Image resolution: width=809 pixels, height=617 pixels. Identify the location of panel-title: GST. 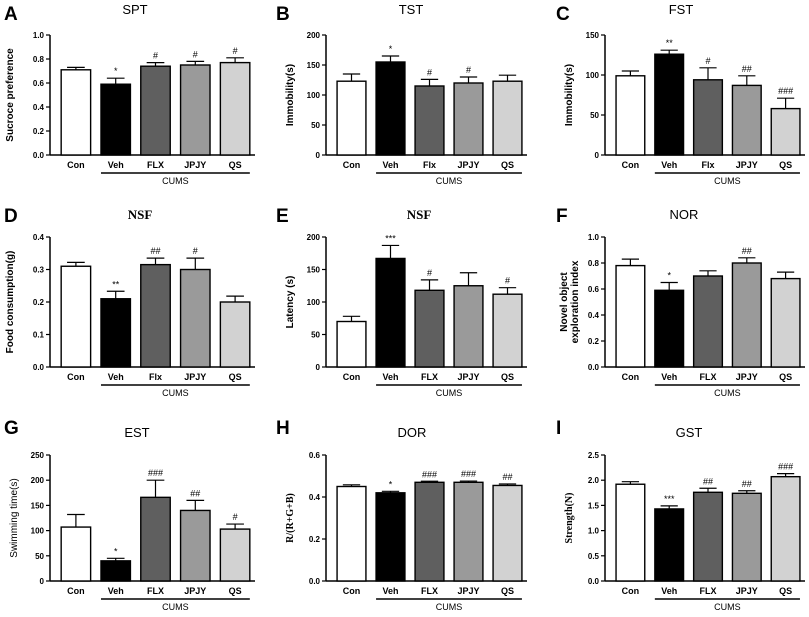
(689, 432).